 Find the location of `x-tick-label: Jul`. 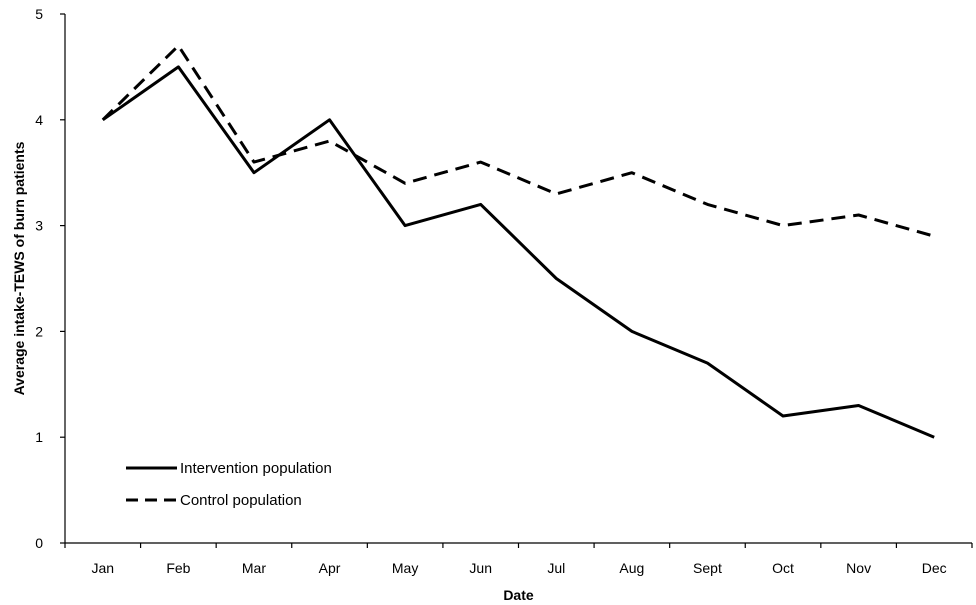

x-tick-label: Jul is located at coordinates (556, 568).